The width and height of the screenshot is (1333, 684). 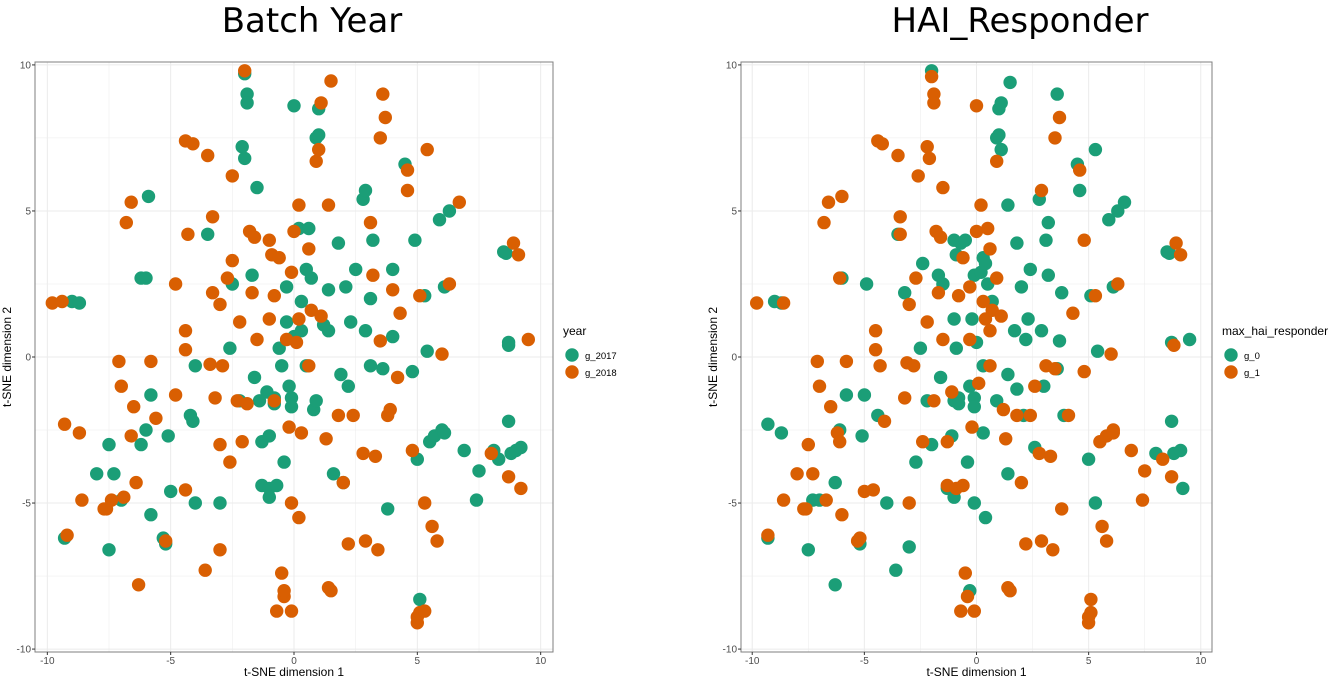 What do you see at coordinates (601, 373) in the screenshot?
I see `legend-label: g_2018` at bounding box center [601, 373].